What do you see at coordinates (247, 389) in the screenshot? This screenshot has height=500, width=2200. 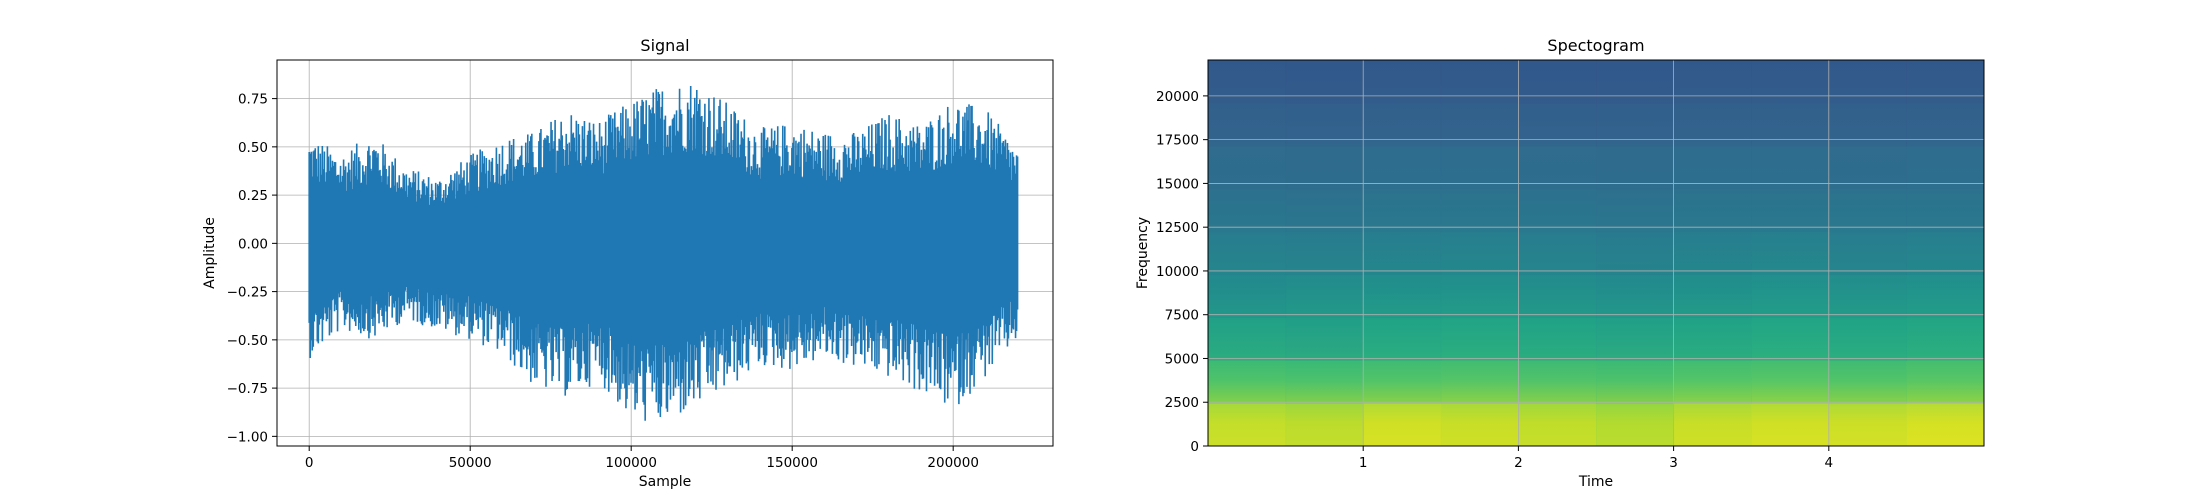 I see `signal-y-tick-label: −0.75` at bounding box center [247, 389].